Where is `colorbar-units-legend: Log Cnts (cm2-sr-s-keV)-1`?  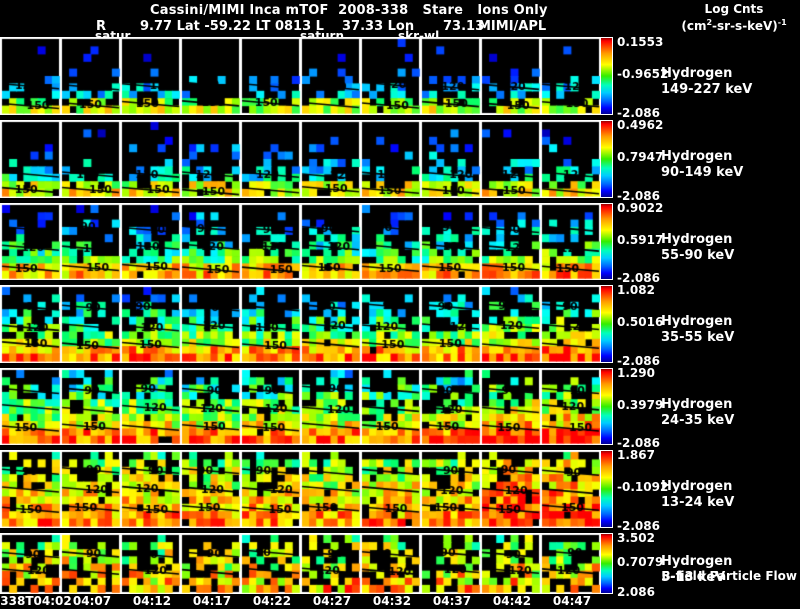
colorbar-units-legend: Log Cnts (cm2-sr-s-keV)-1 is located at coordinates (734, 17).